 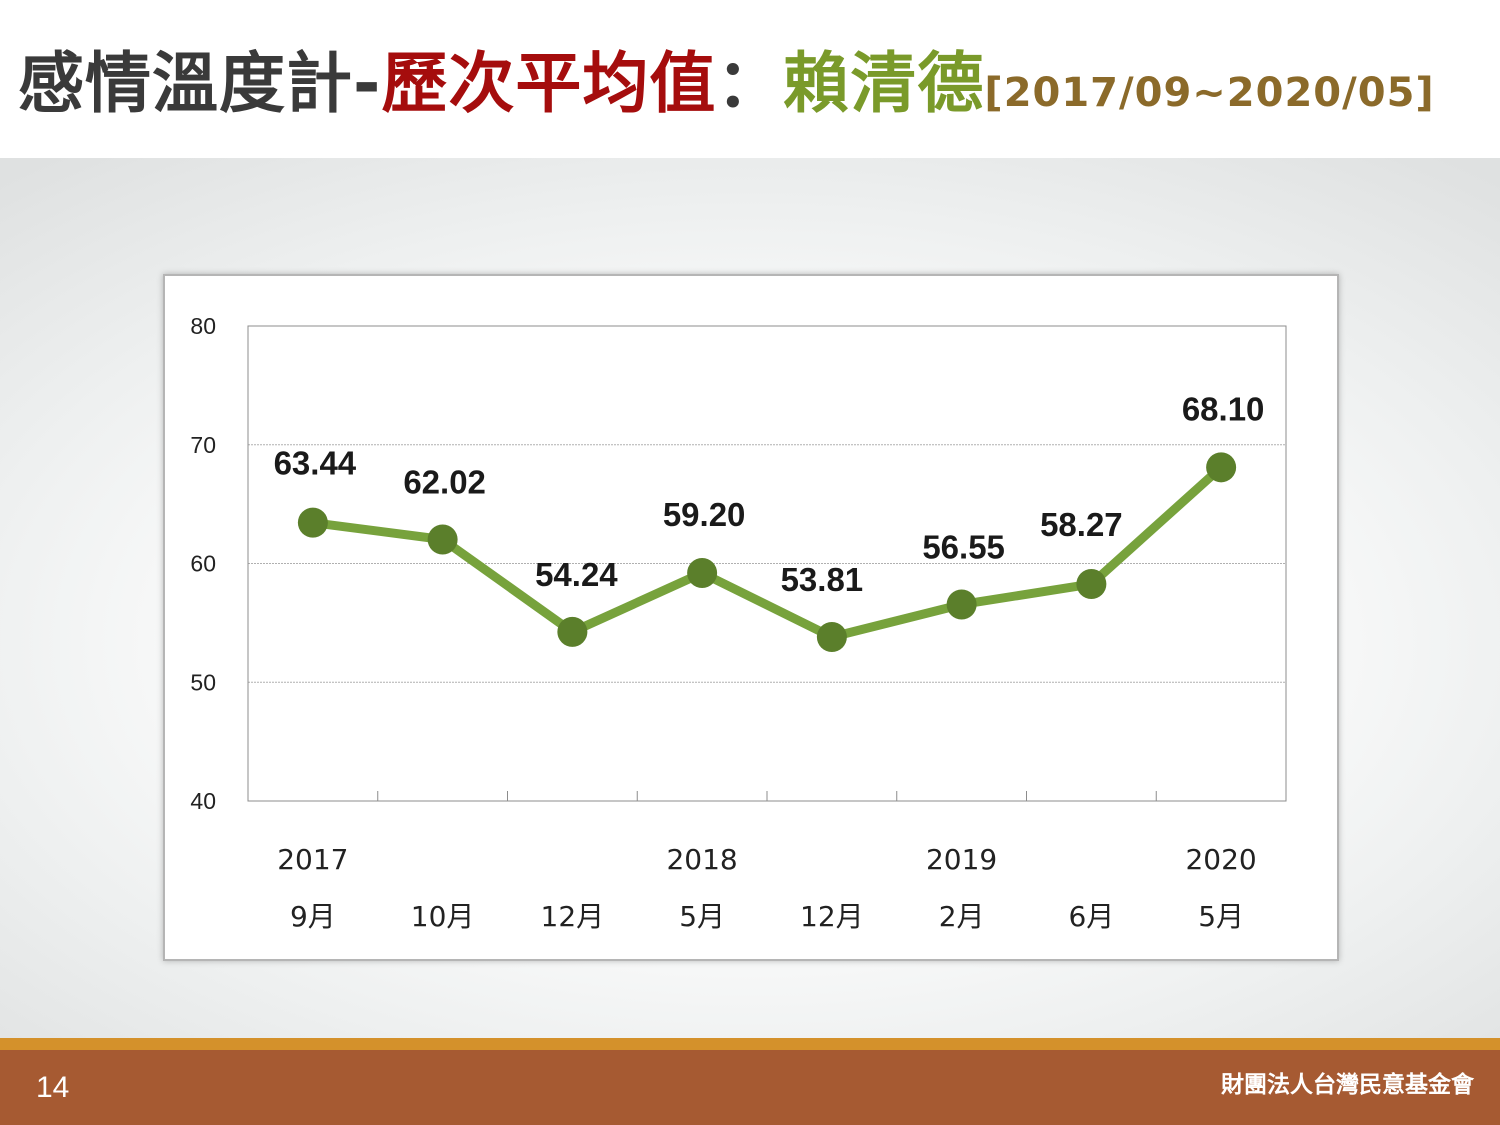 What do you see at coordinates (963, 546) in the screenshot?
I see `data-label: 56.55` at bounding box center [963, 546].